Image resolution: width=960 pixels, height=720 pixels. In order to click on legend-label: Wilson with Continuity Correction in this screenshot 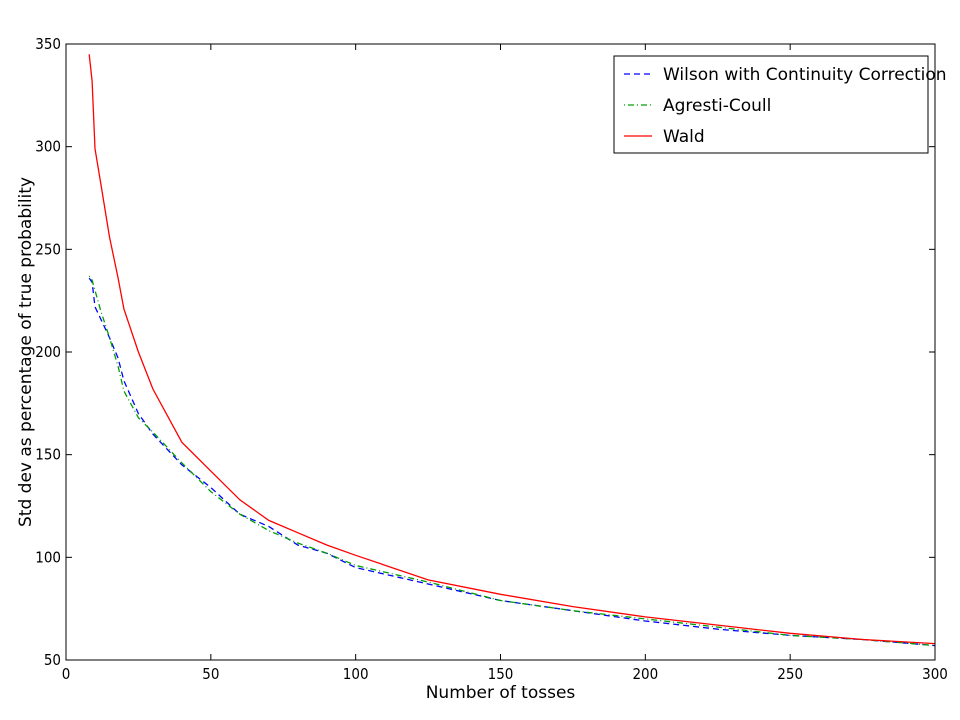, I will do `click(805, 75)`.